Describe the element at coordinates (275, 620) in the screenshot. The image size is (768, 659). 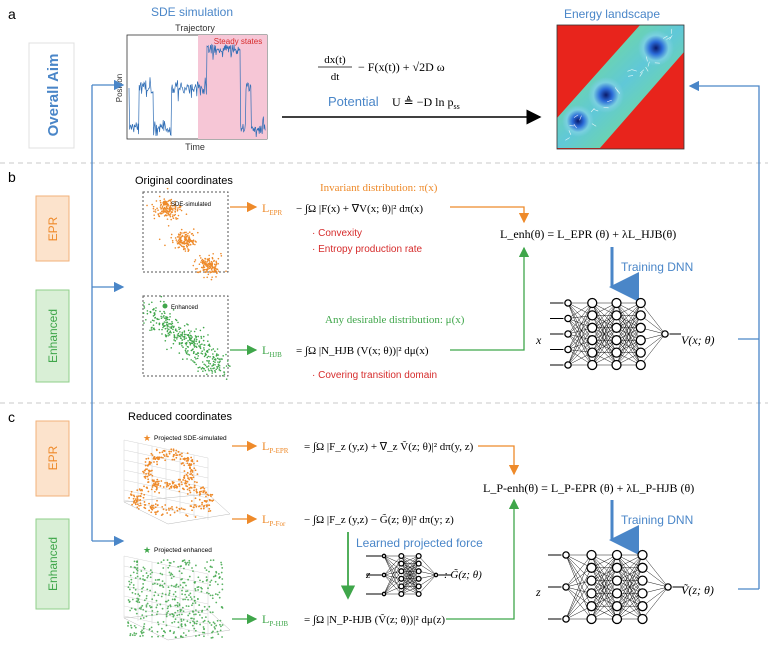
I see `l-phjb-symbol: LP-HJB` at that location.